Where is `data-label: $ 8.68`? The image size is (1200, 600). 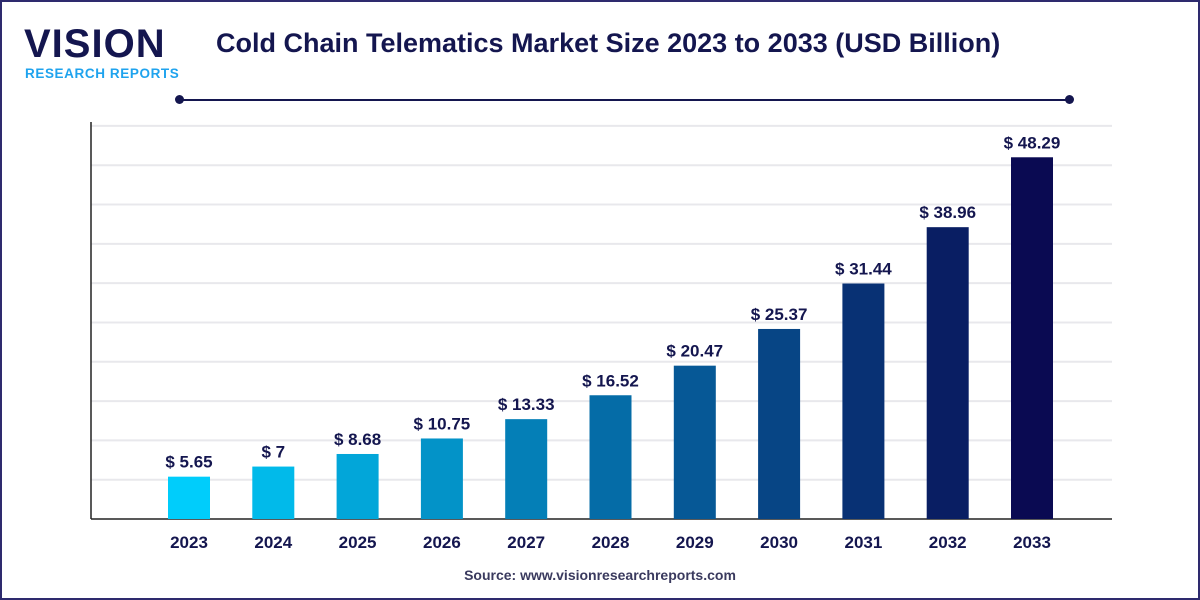 data-label: $ 8.68 is located at coordinates (357, 439).